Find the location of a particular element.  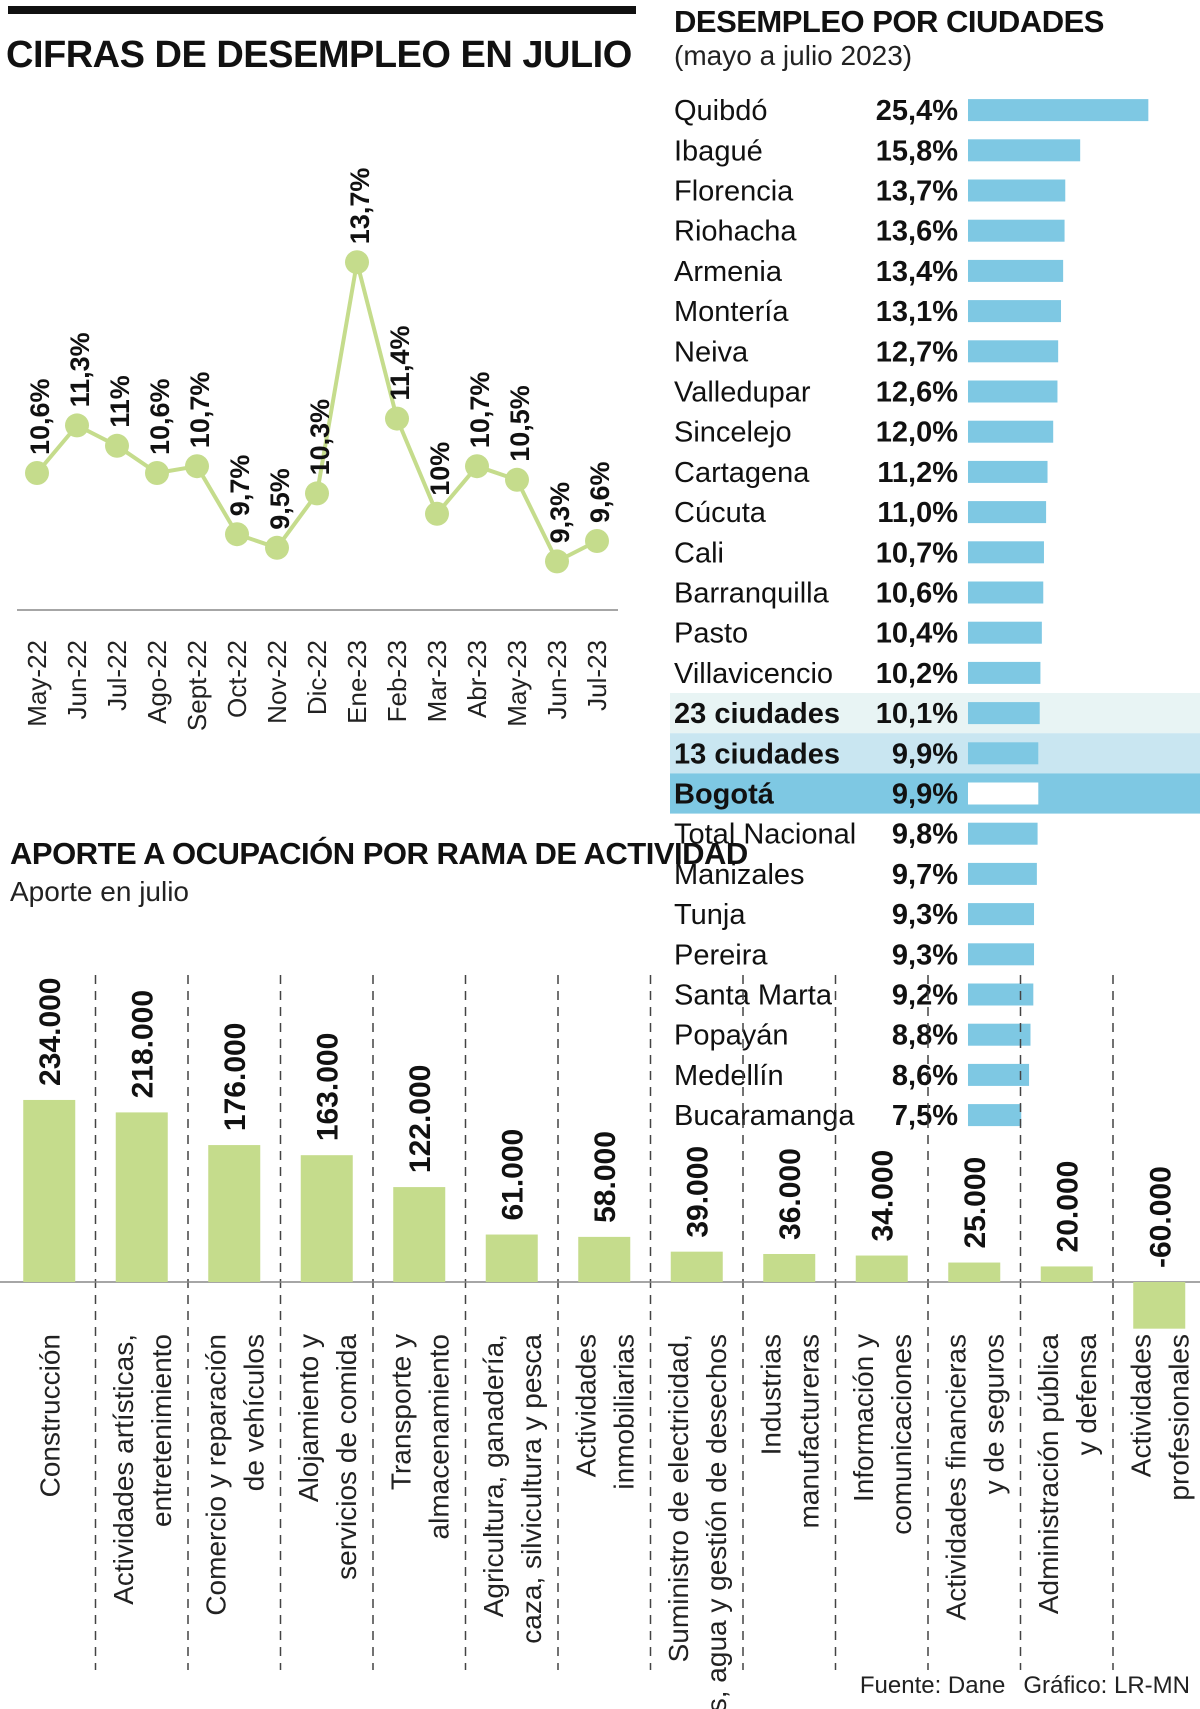

category-label: inmobiliarias is located at coordinates (623, 1412).